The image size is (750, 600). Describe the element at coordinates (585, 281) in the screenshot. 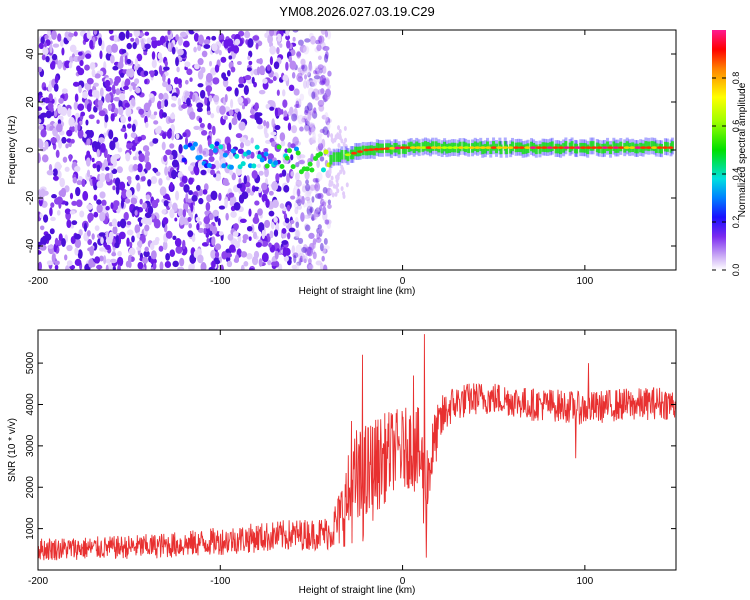

I see `spectrogram-x-tick-label: 100` at that location.